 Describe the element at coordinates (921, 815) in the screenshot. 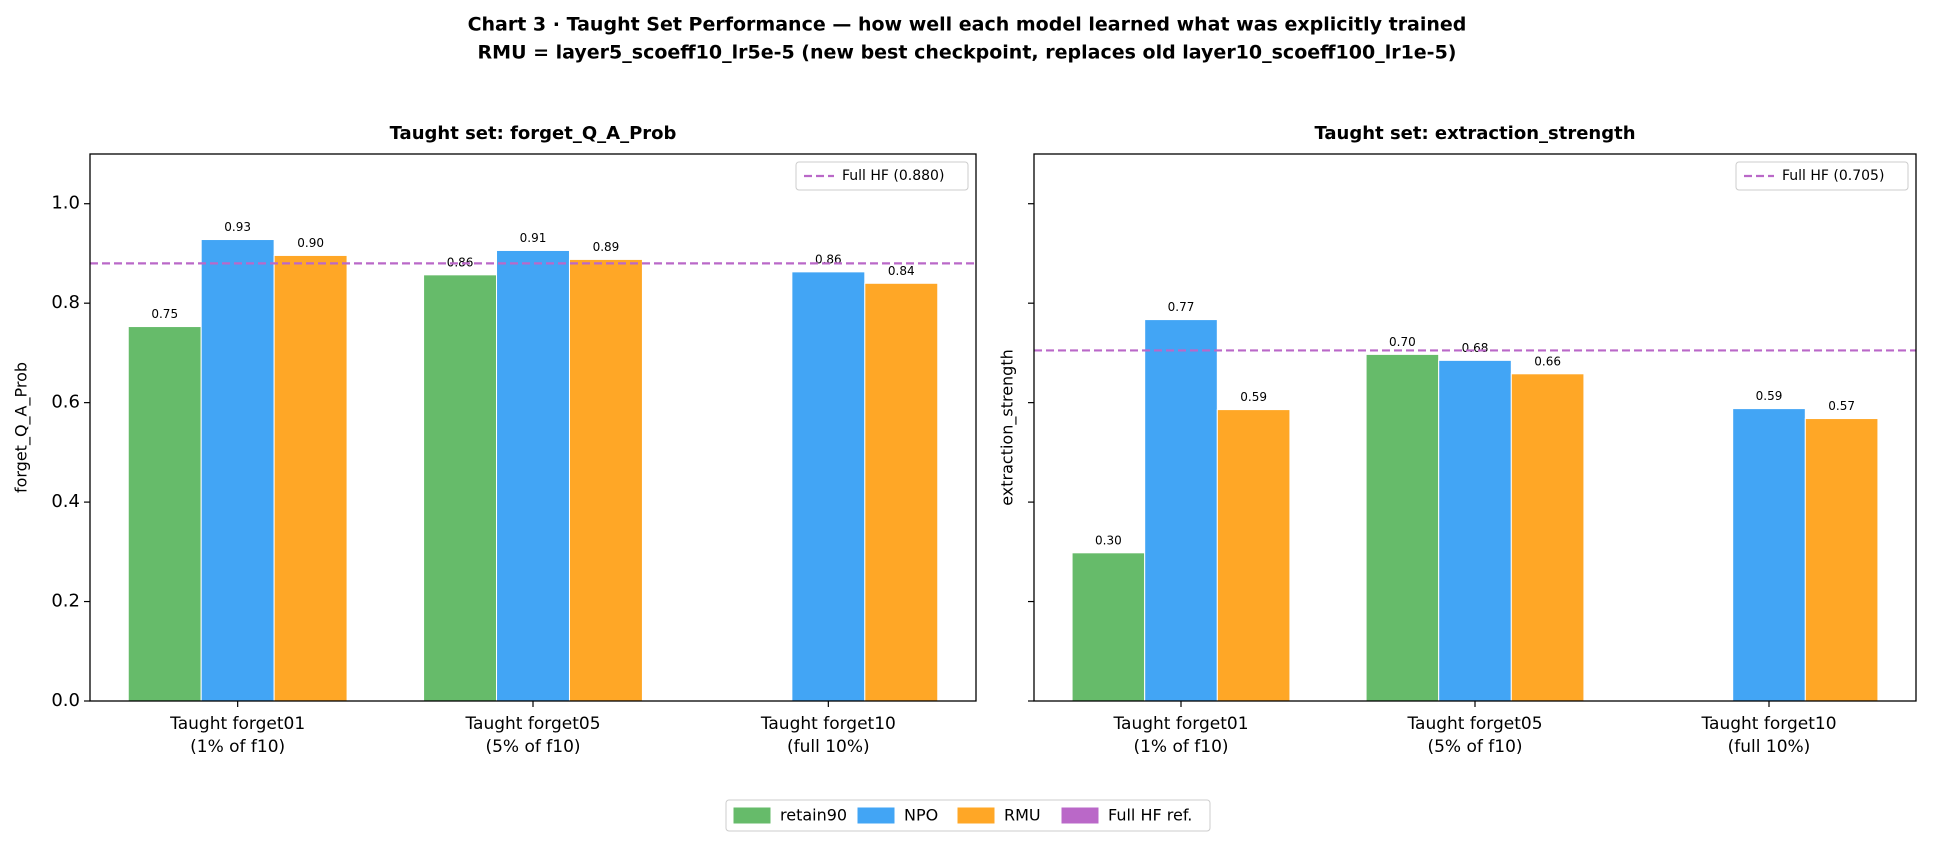

I see `legend-label: NPO` at that location.